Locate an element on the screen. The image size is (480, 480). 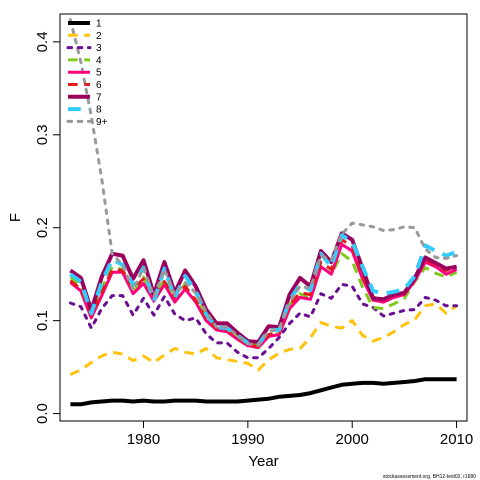
legend-label: 9+ is located at coordinates (102, 122).